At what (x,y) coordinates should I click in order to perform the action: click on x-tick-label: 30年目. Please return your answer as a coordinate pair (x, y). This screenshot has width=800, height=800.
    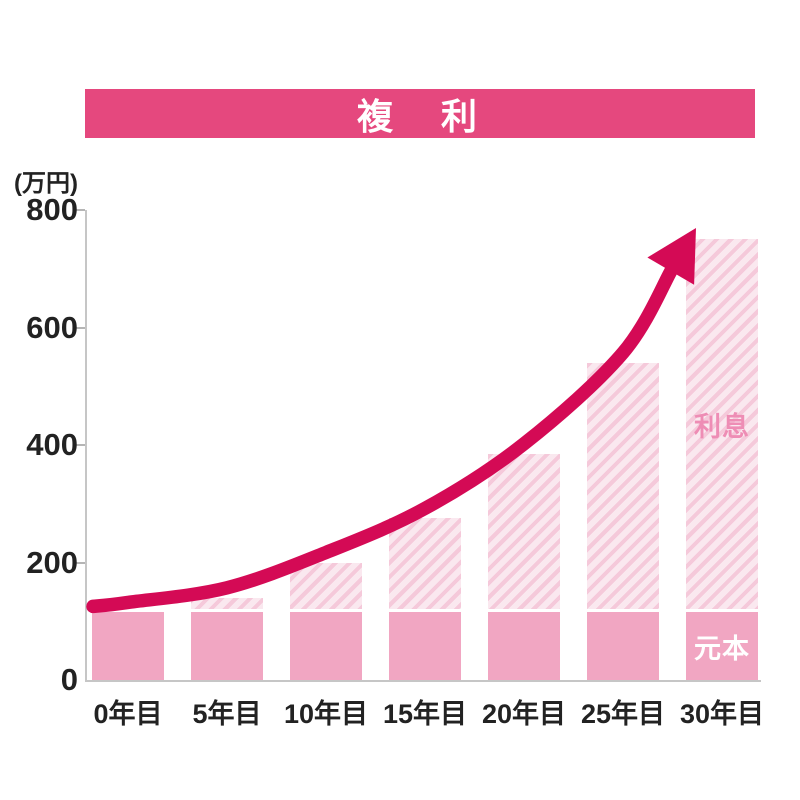
    Looking at the image, I should click on (722, 714).